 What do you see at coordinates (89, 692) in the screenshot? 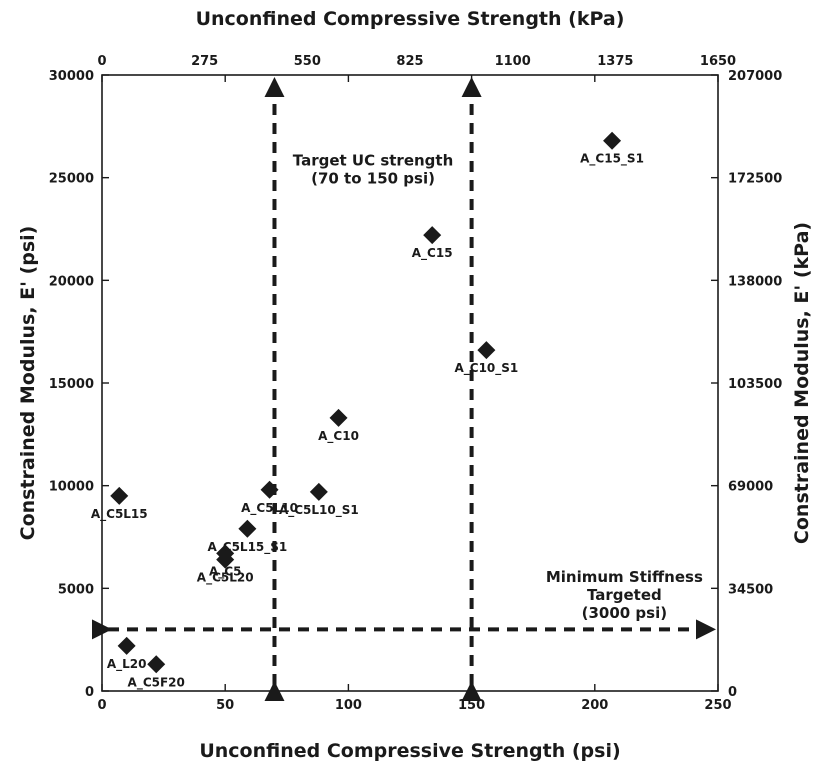
I see `y-tick-label: 0` at bounding box center [89, 692].